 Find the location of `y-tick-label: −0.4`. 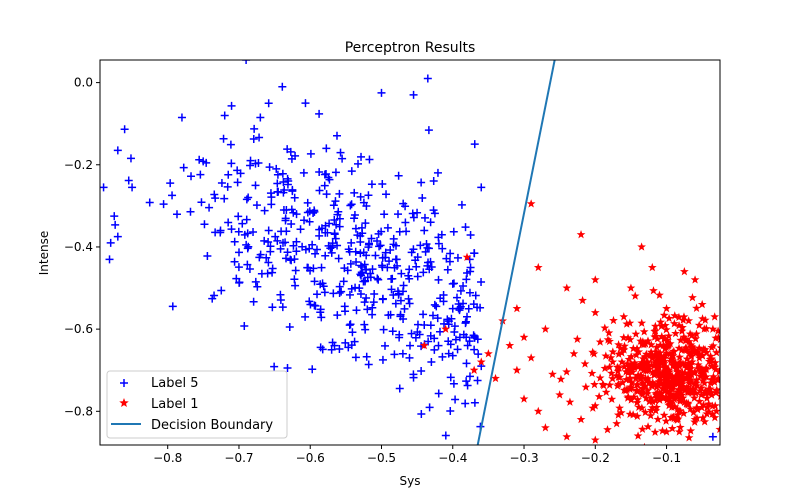

y-tick-label: −0.4 is located at coordinates (78, 247).